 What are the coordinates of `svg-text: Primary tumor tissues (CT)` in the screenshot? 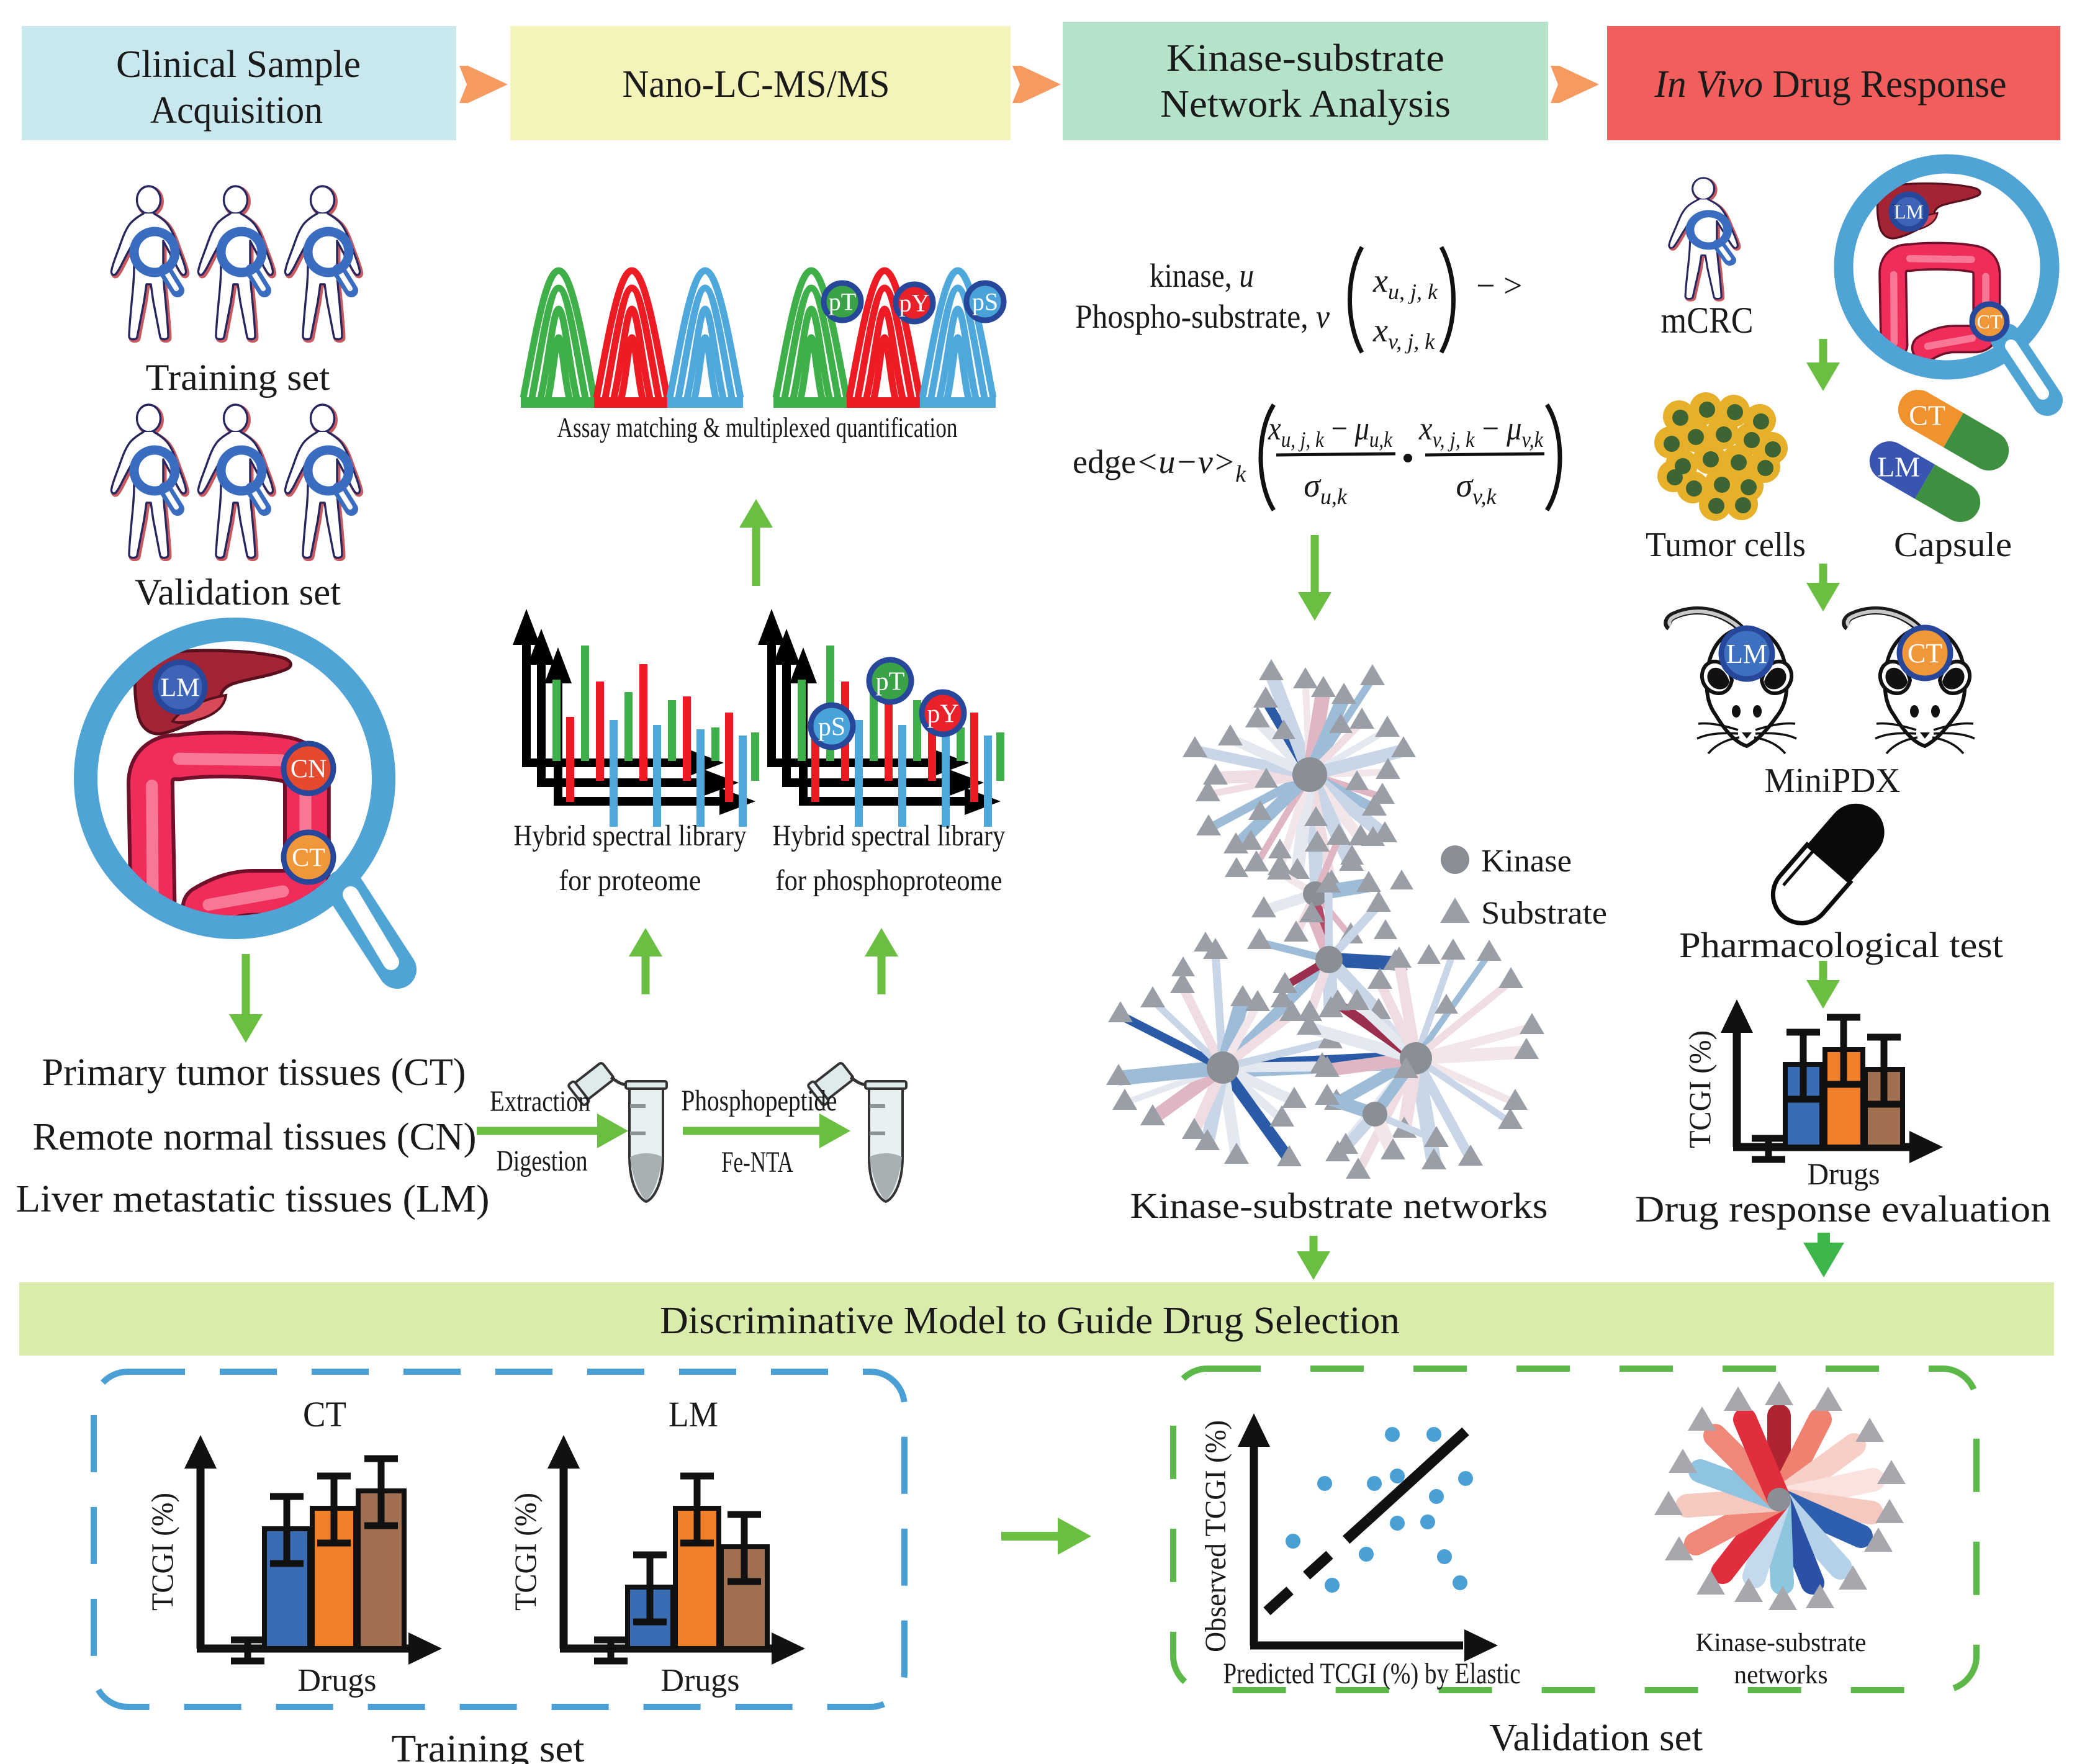 It's located at (254, 1072).